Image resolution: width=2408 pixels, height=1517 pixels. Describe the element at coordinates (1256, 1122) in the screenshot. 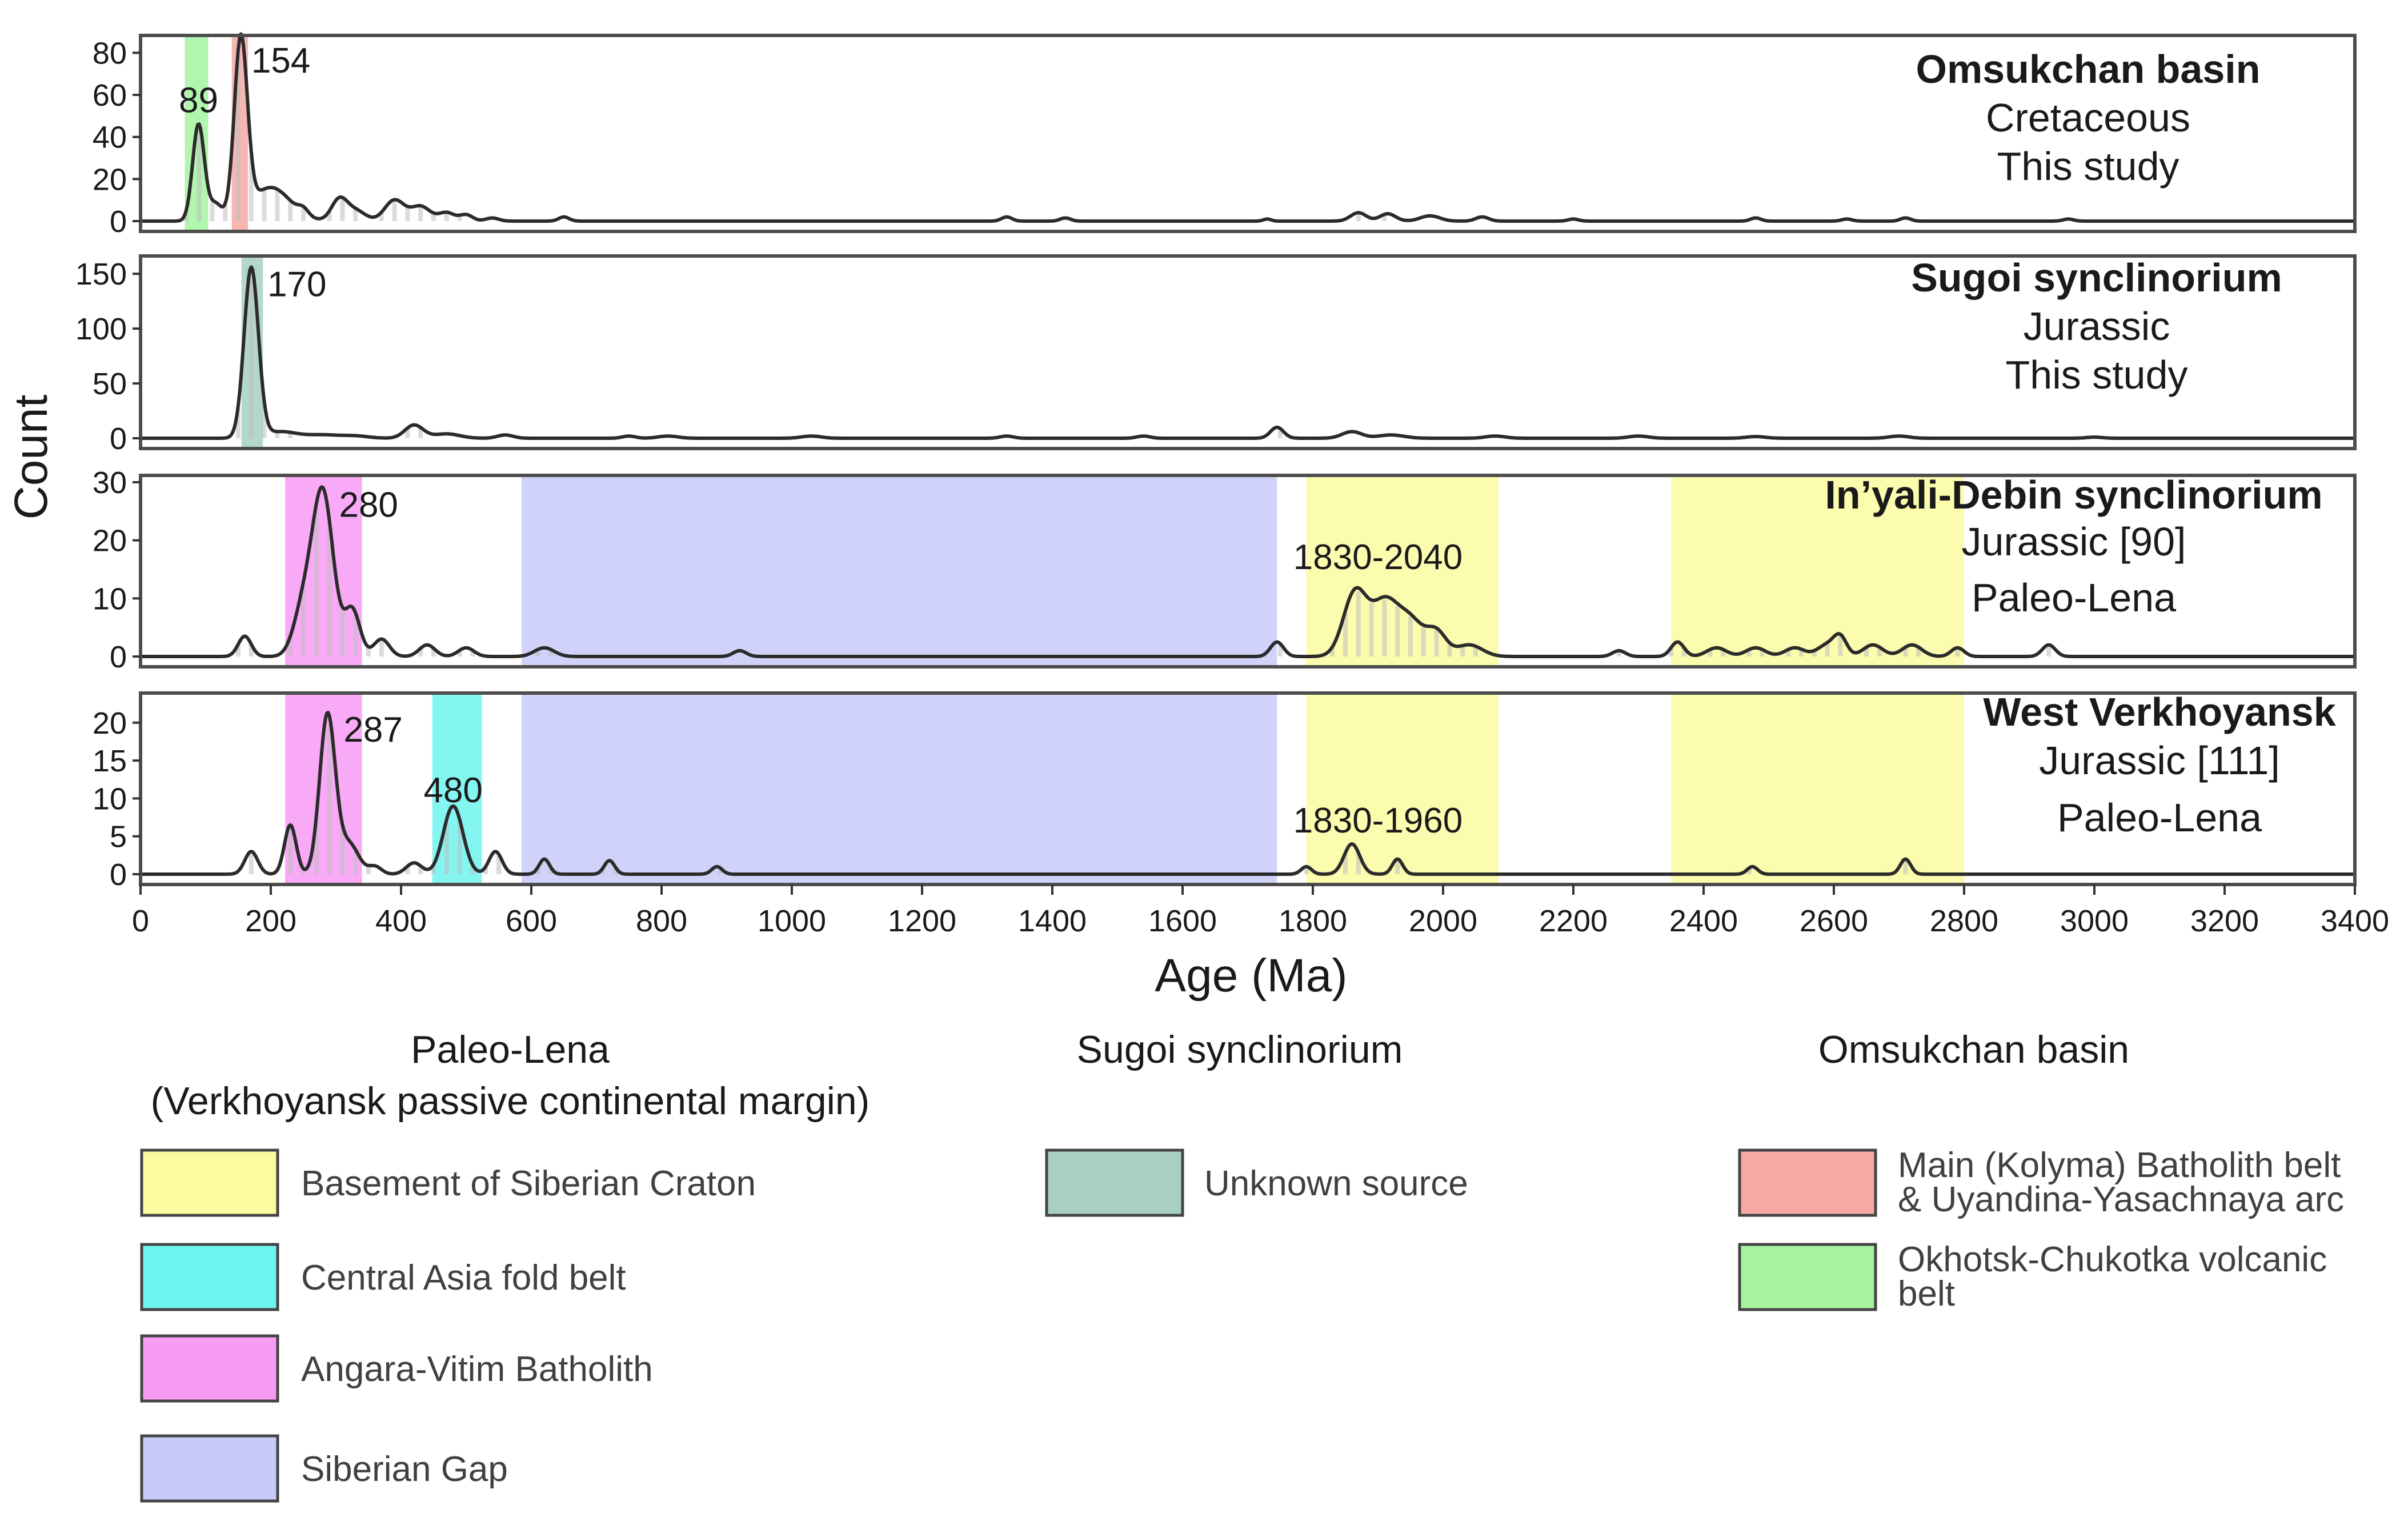

I see `legend-group: Sugoi synclinorium Unknown source` at that location.